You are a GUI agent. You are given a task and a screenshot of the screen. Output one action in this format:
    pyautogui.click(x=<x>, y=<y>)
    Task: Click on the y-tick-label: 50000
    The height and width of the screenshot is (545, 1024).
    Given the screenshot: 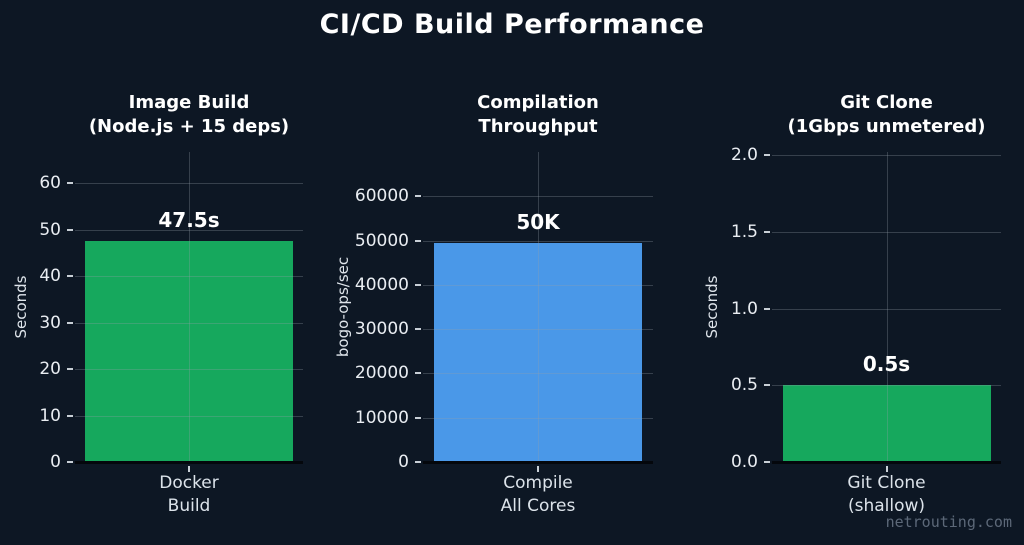 What is the action you would take?
    pyautogui.click(x=381, y=241)
    